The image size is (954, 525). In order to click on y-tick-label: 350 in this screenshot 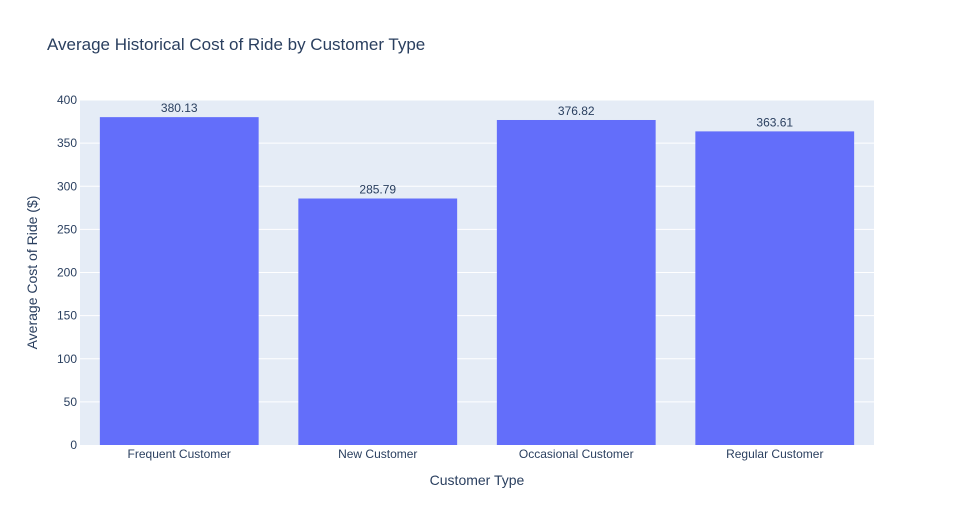, I will do `click(67, 143)`.